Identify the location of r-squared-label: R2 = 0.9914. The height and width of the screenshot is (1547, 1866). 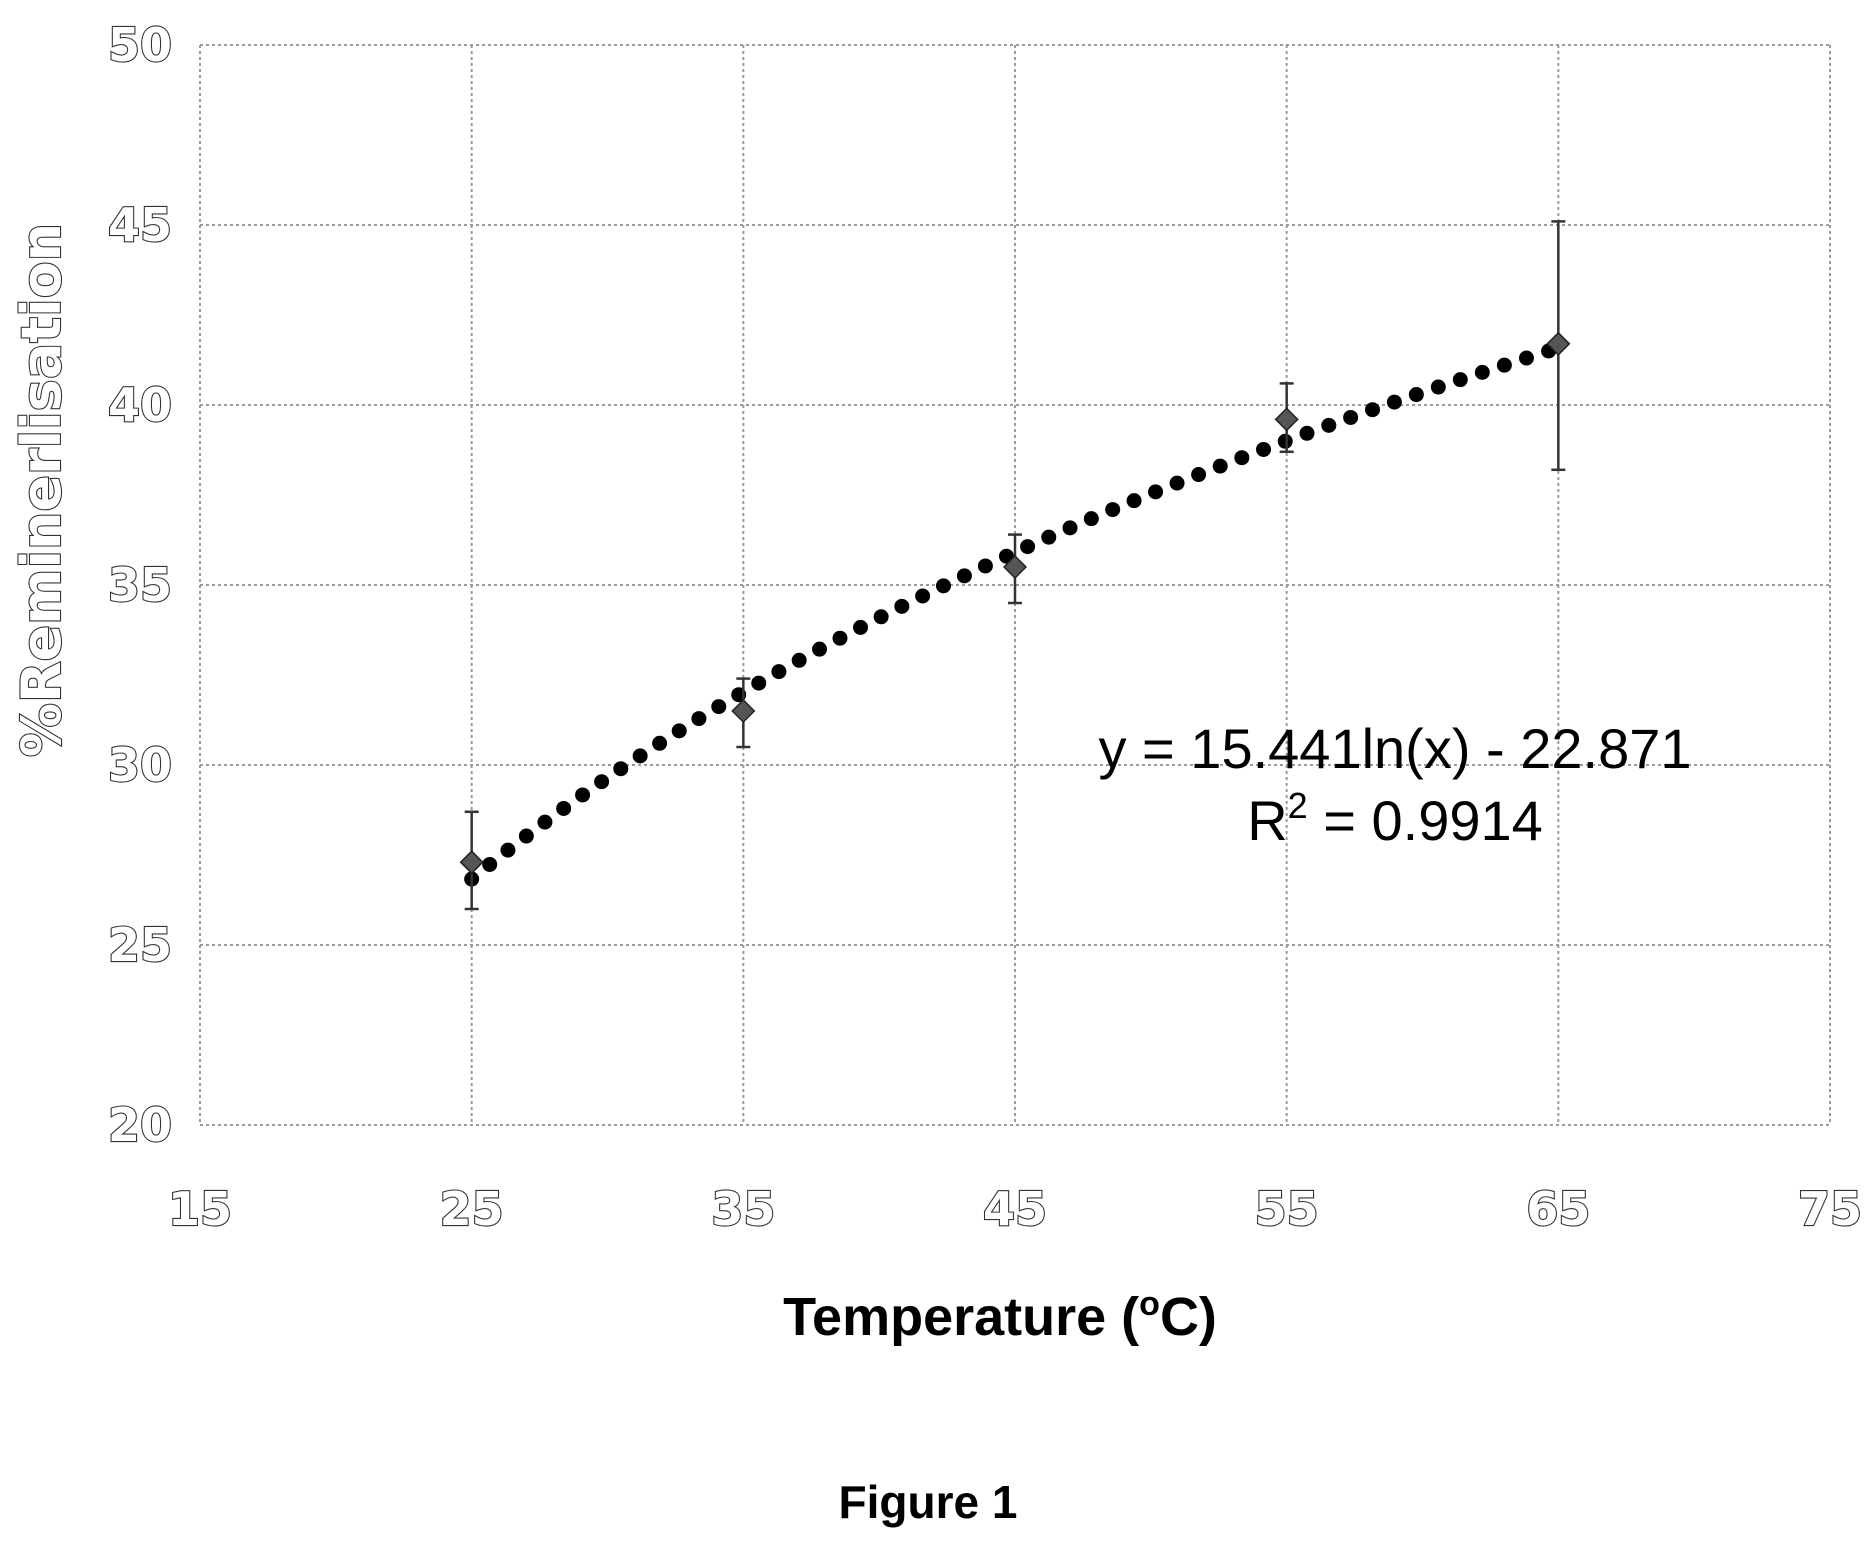
(1395, 818).